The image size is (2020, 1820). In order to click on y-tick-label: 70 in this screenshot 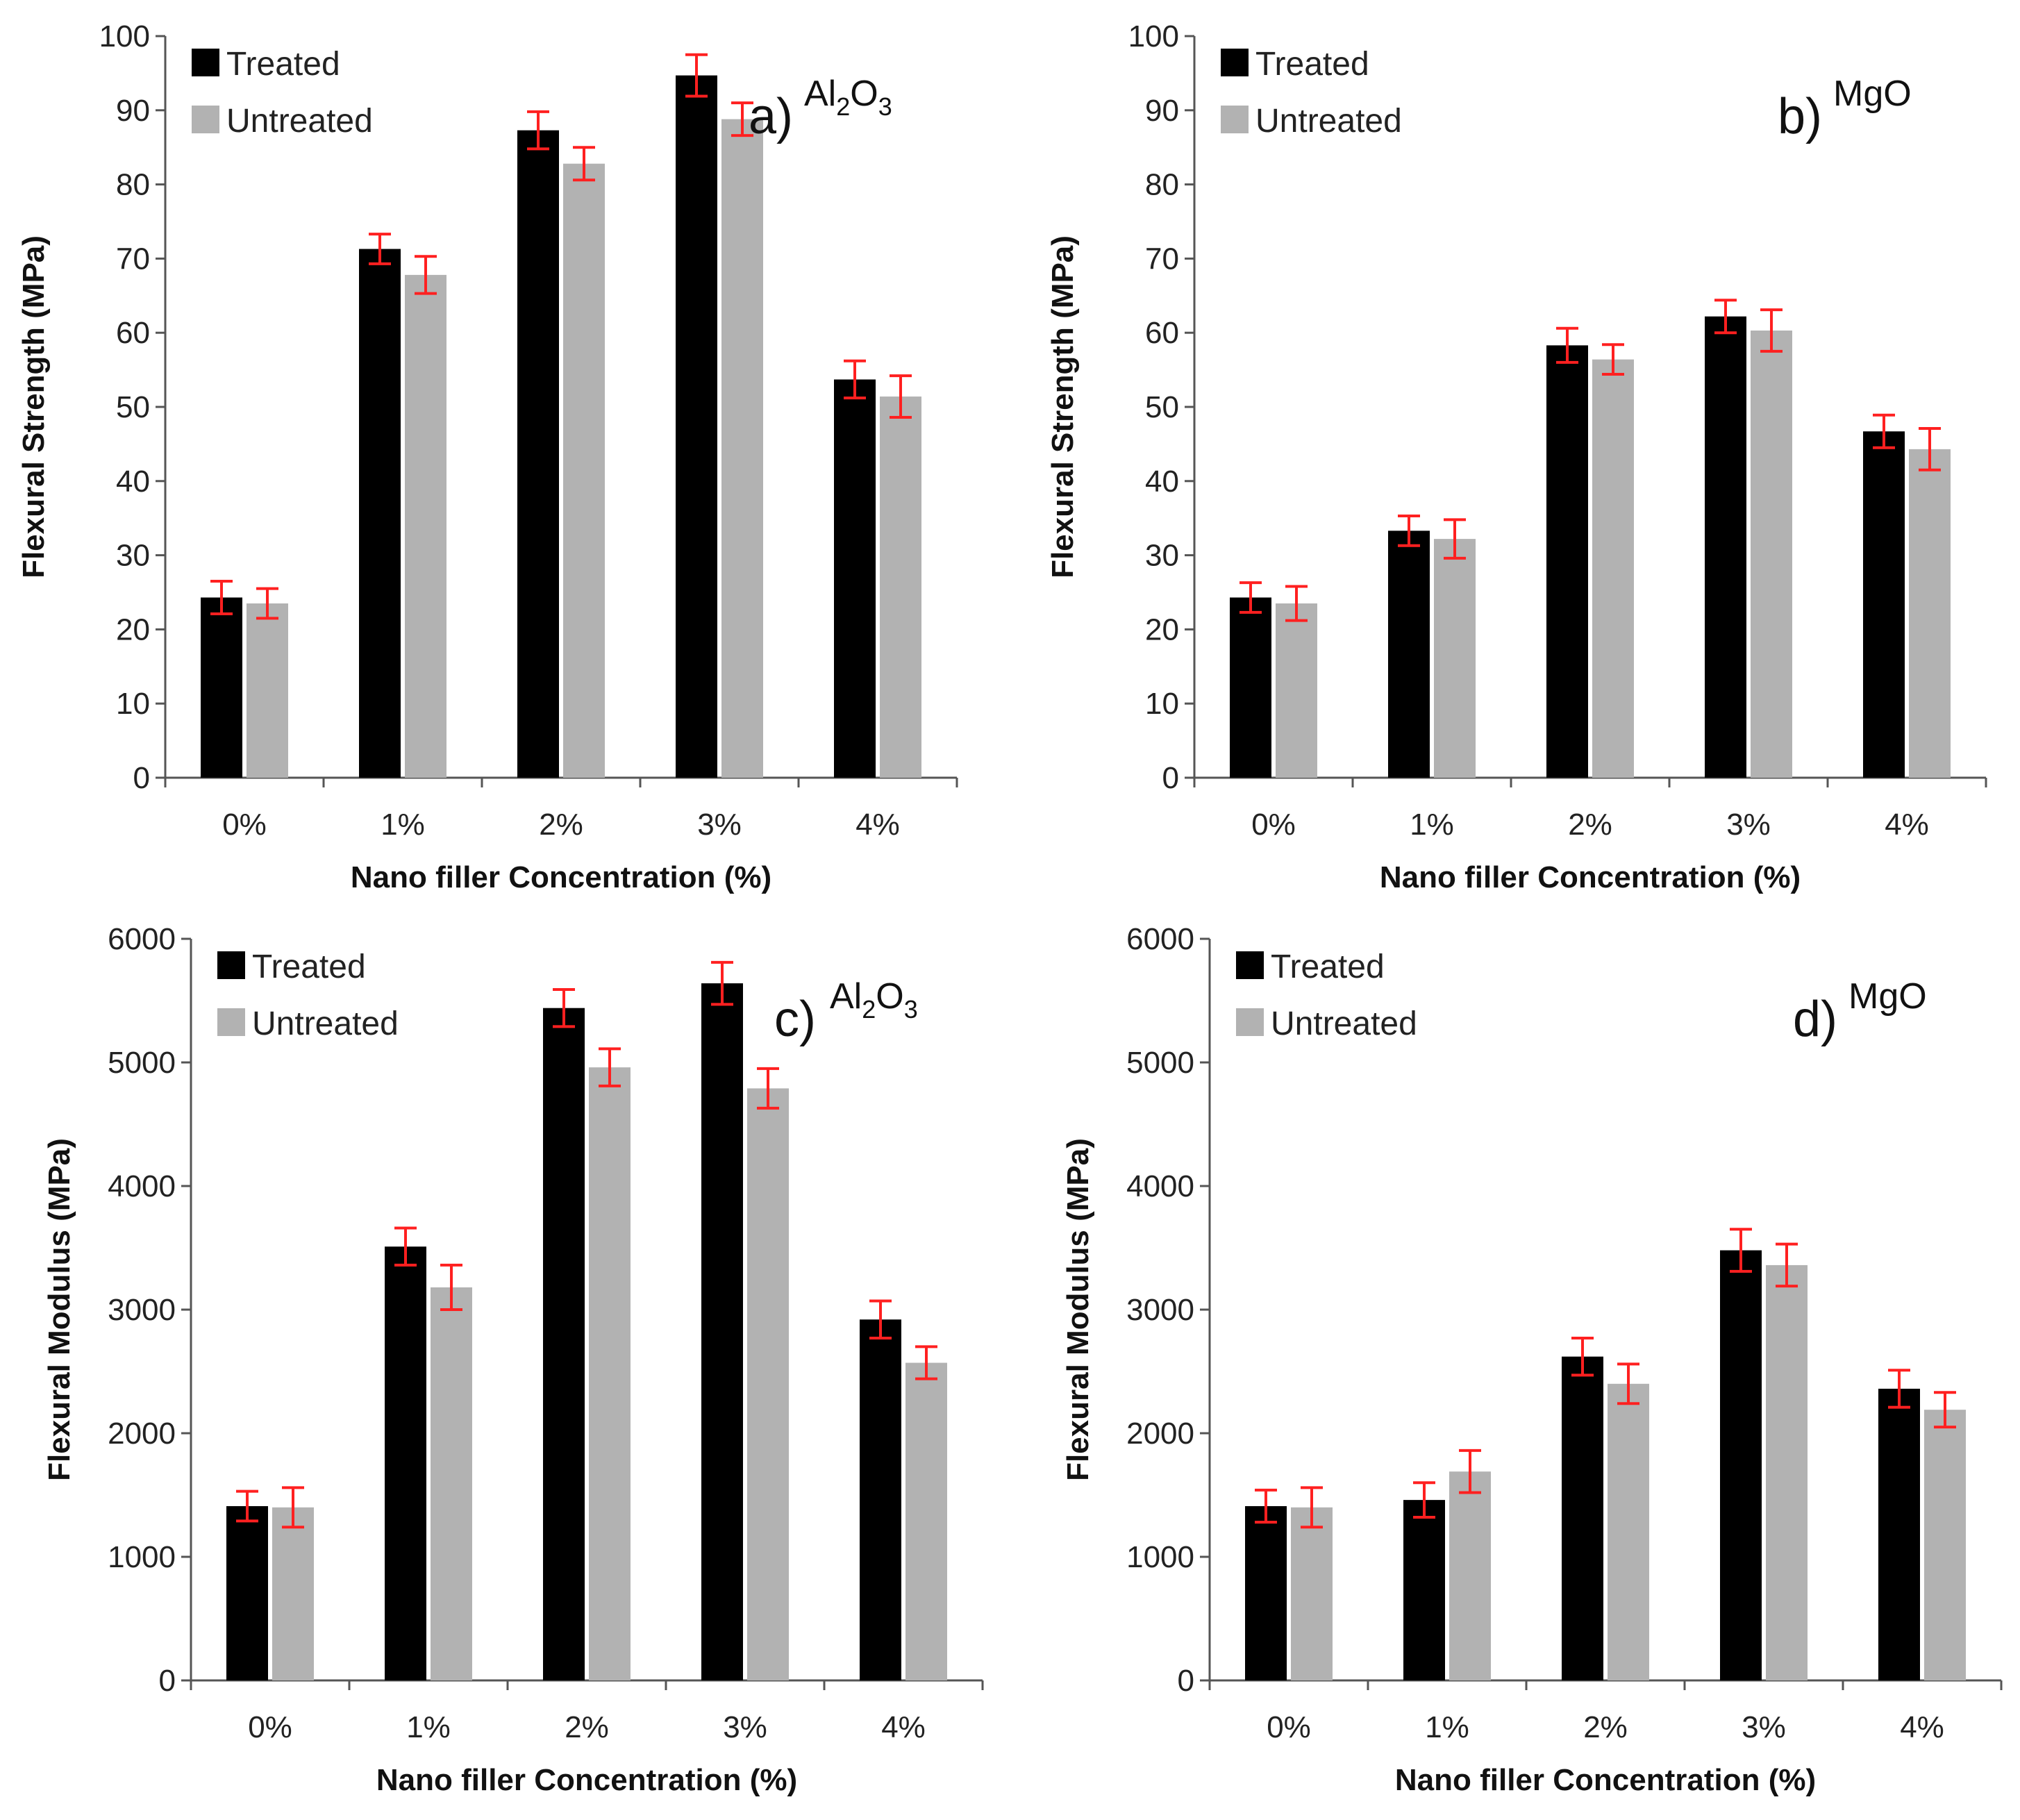, I will do `click(133, 259)`.